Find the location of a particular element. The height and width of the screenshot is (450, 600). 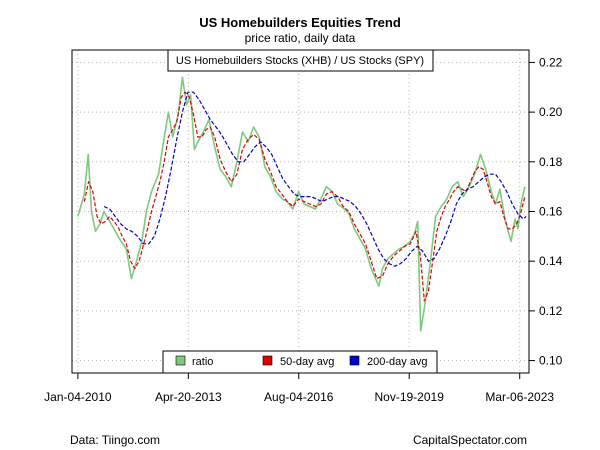

x-tick-label: Jan-04-2010 is located at coordinates (78, 397).